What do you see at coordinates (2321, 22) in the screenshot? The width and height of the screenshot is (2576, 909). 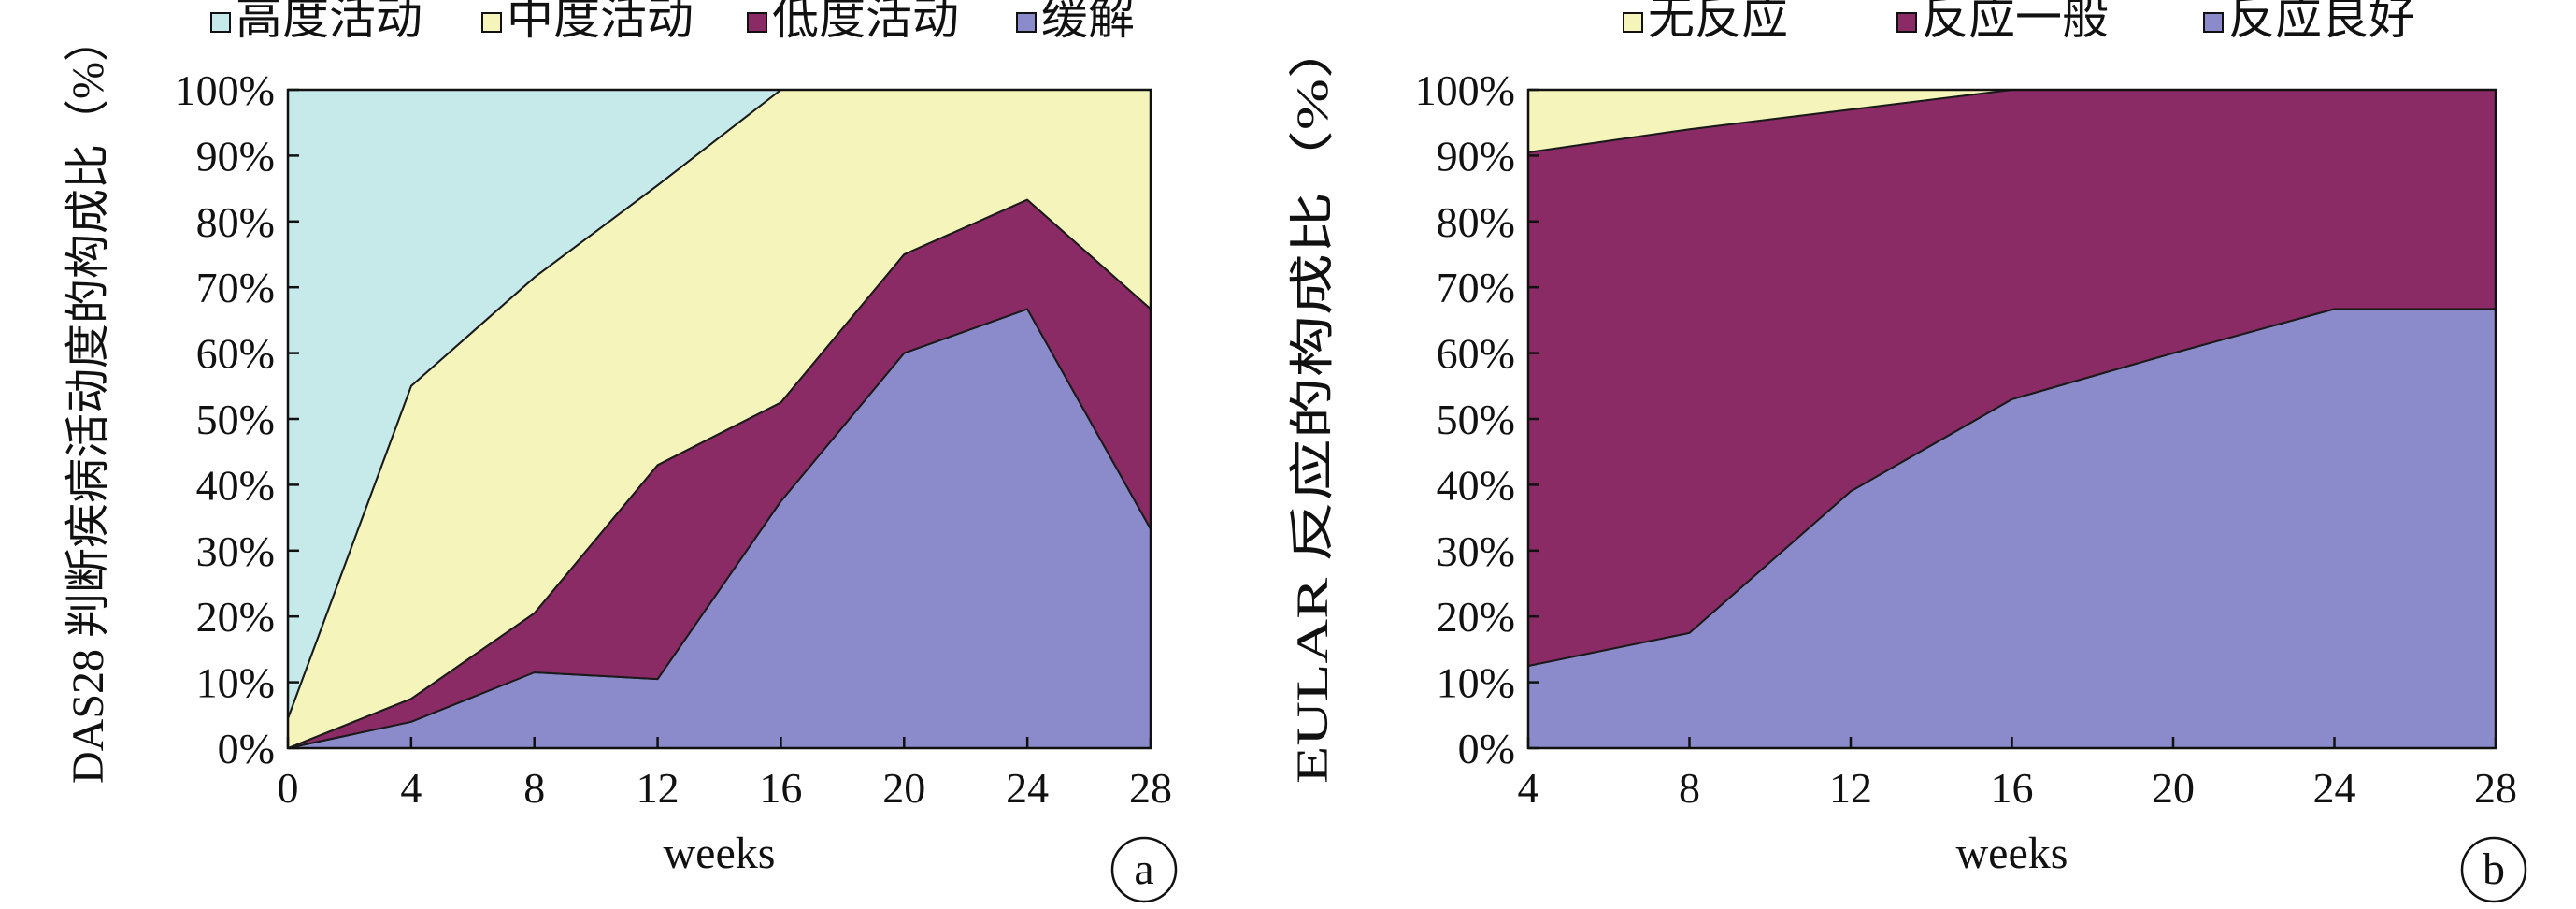 I see `legend-entry: 反应良好` at bounding box center [2321, 22].